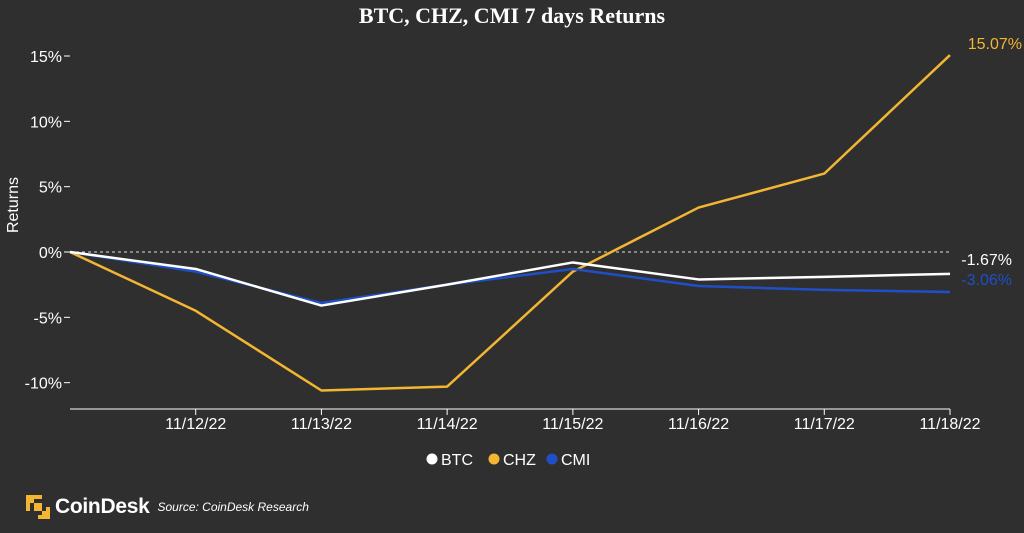 The image size is (1024, 533). What do you see at coordinates (552, 459) in the screenshot?
I see `legend-marker-cmi` at bounding box center [552, 459].